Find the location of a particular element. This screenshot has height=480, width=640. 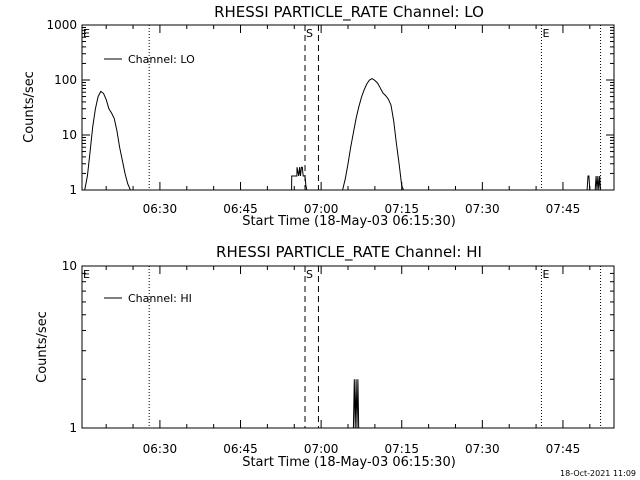

x-axis-label-hi: Start Time (18-May-03 06:15:30) is located at coordinates (349, 462).